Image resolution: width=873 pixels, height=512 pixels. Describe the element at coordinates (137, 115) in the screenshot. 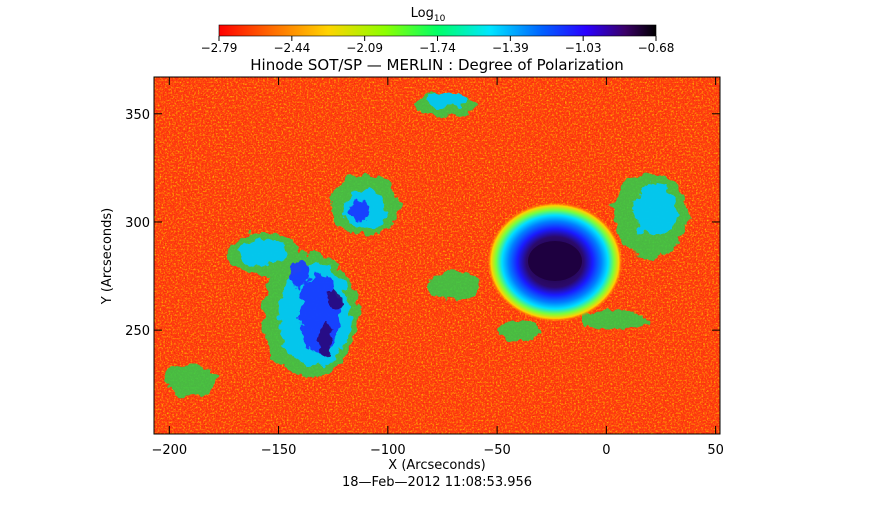

I see `y-tick-label: 350` at that location.